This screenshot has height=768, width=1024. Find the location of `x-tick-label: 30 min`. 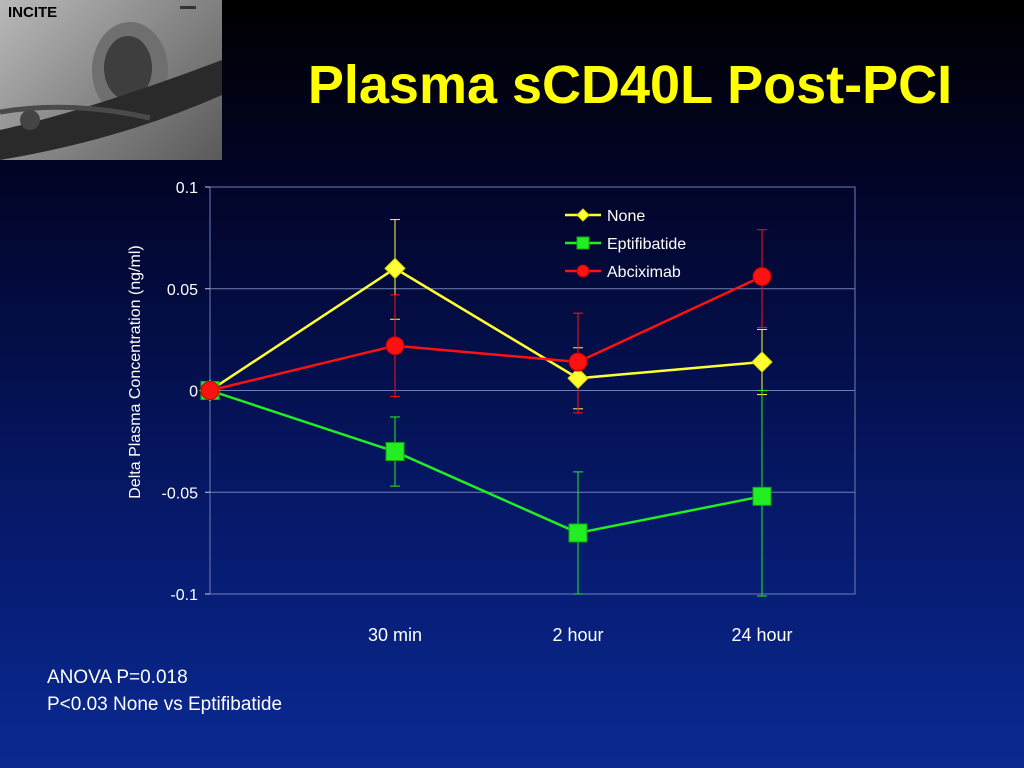

x-tick-label: 30 min is located at coordinates (395, 635).